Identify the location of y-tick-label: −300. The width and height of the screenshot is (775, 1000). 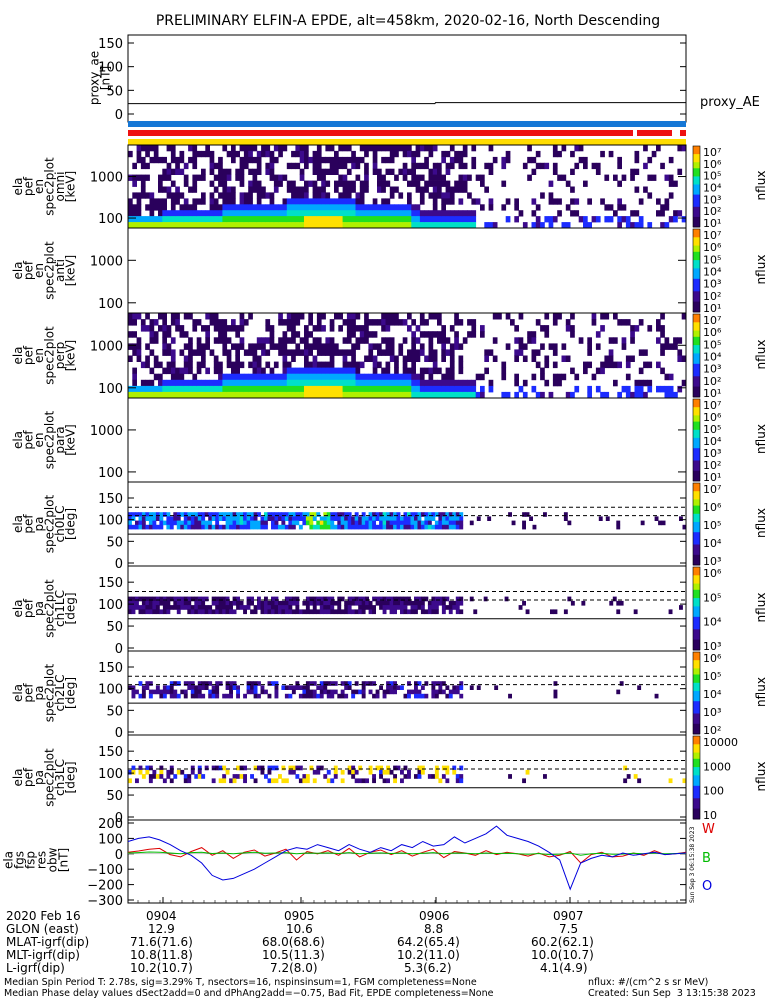
(105, 901).